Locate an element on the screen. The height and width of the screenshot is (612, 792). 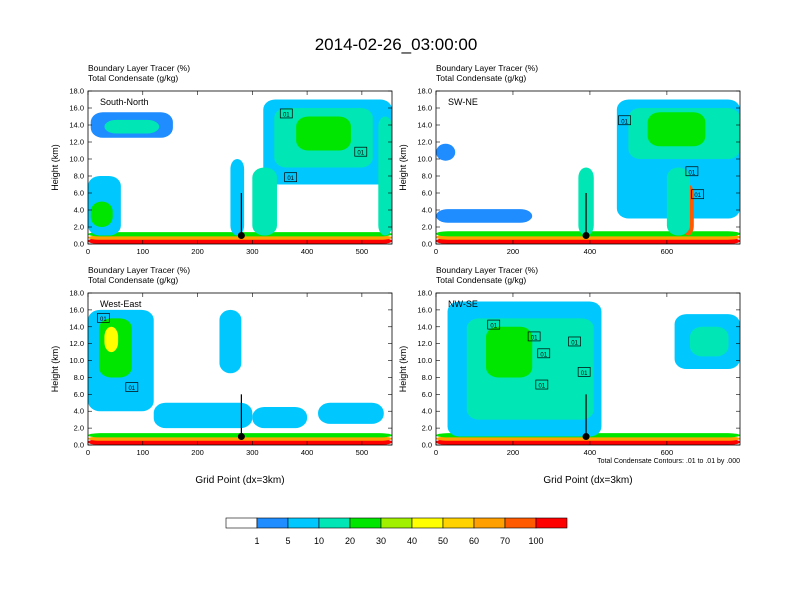
y-axis-label: Height (km) is located at coordinates (55, 167).